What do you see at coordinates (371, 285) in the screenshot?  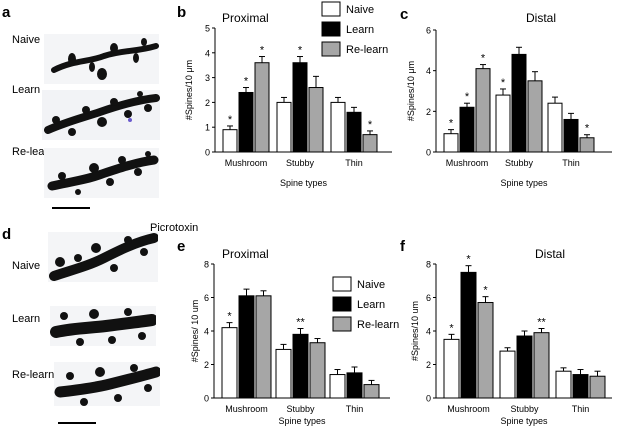 I see `chart-e-legend-label-naive: Naive` at bounding box center [371, 285].